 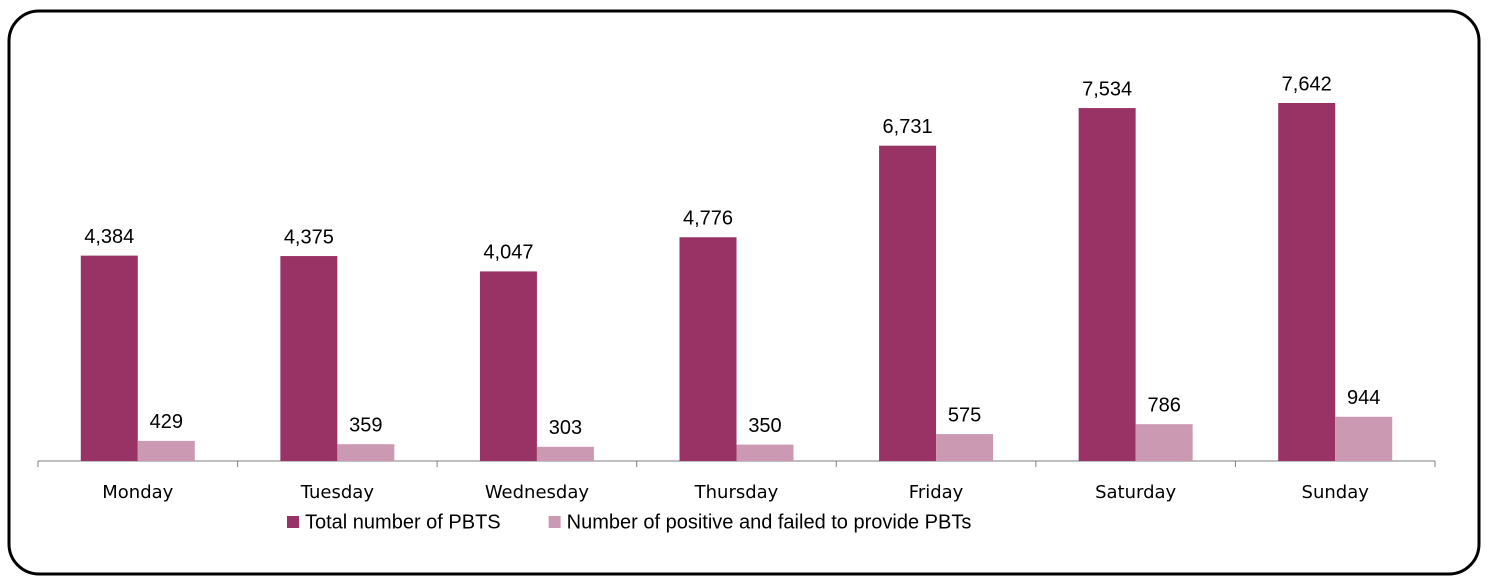 I want to click on data-label: 7,642, so click(x=1307, y=84).